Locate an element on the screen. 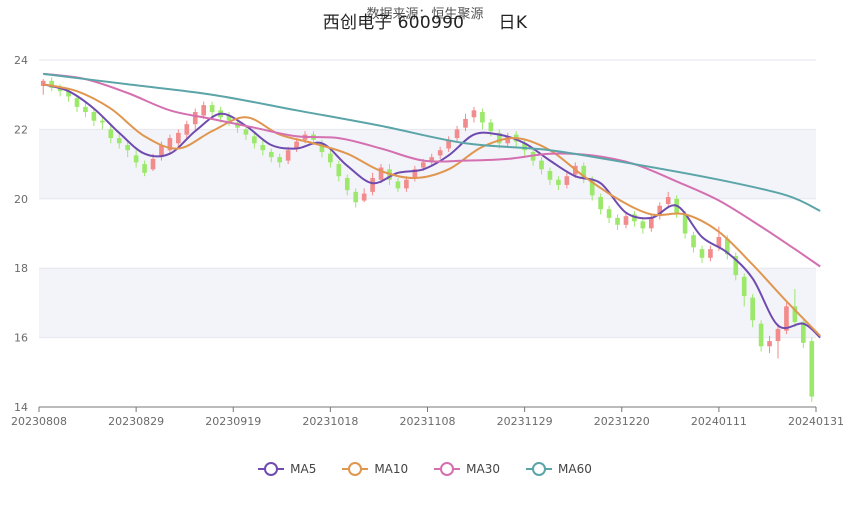 This screenshot has height=518, width=850. legend-item-ma5: MA5 is located at coordinates (287, 469).